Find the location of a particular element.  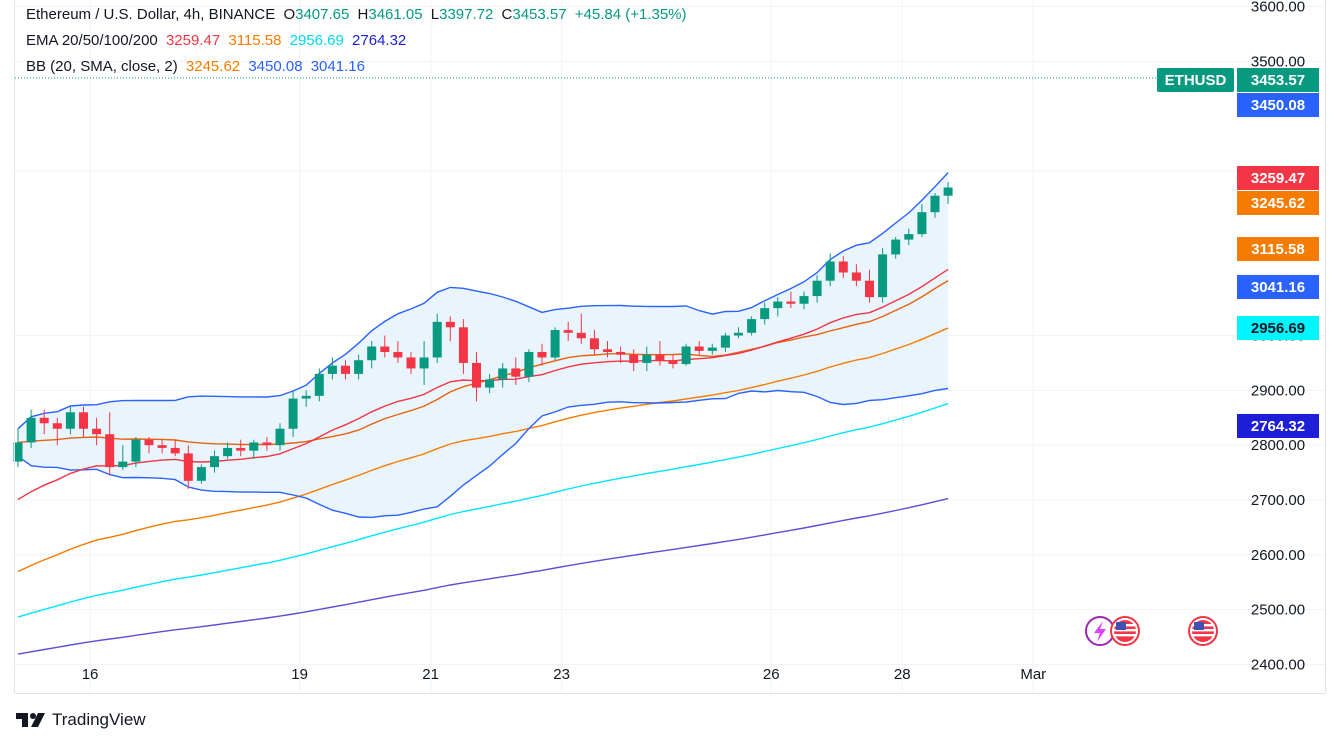

tradingview-brand-text: TradingView is located at coordinates (99, 719).